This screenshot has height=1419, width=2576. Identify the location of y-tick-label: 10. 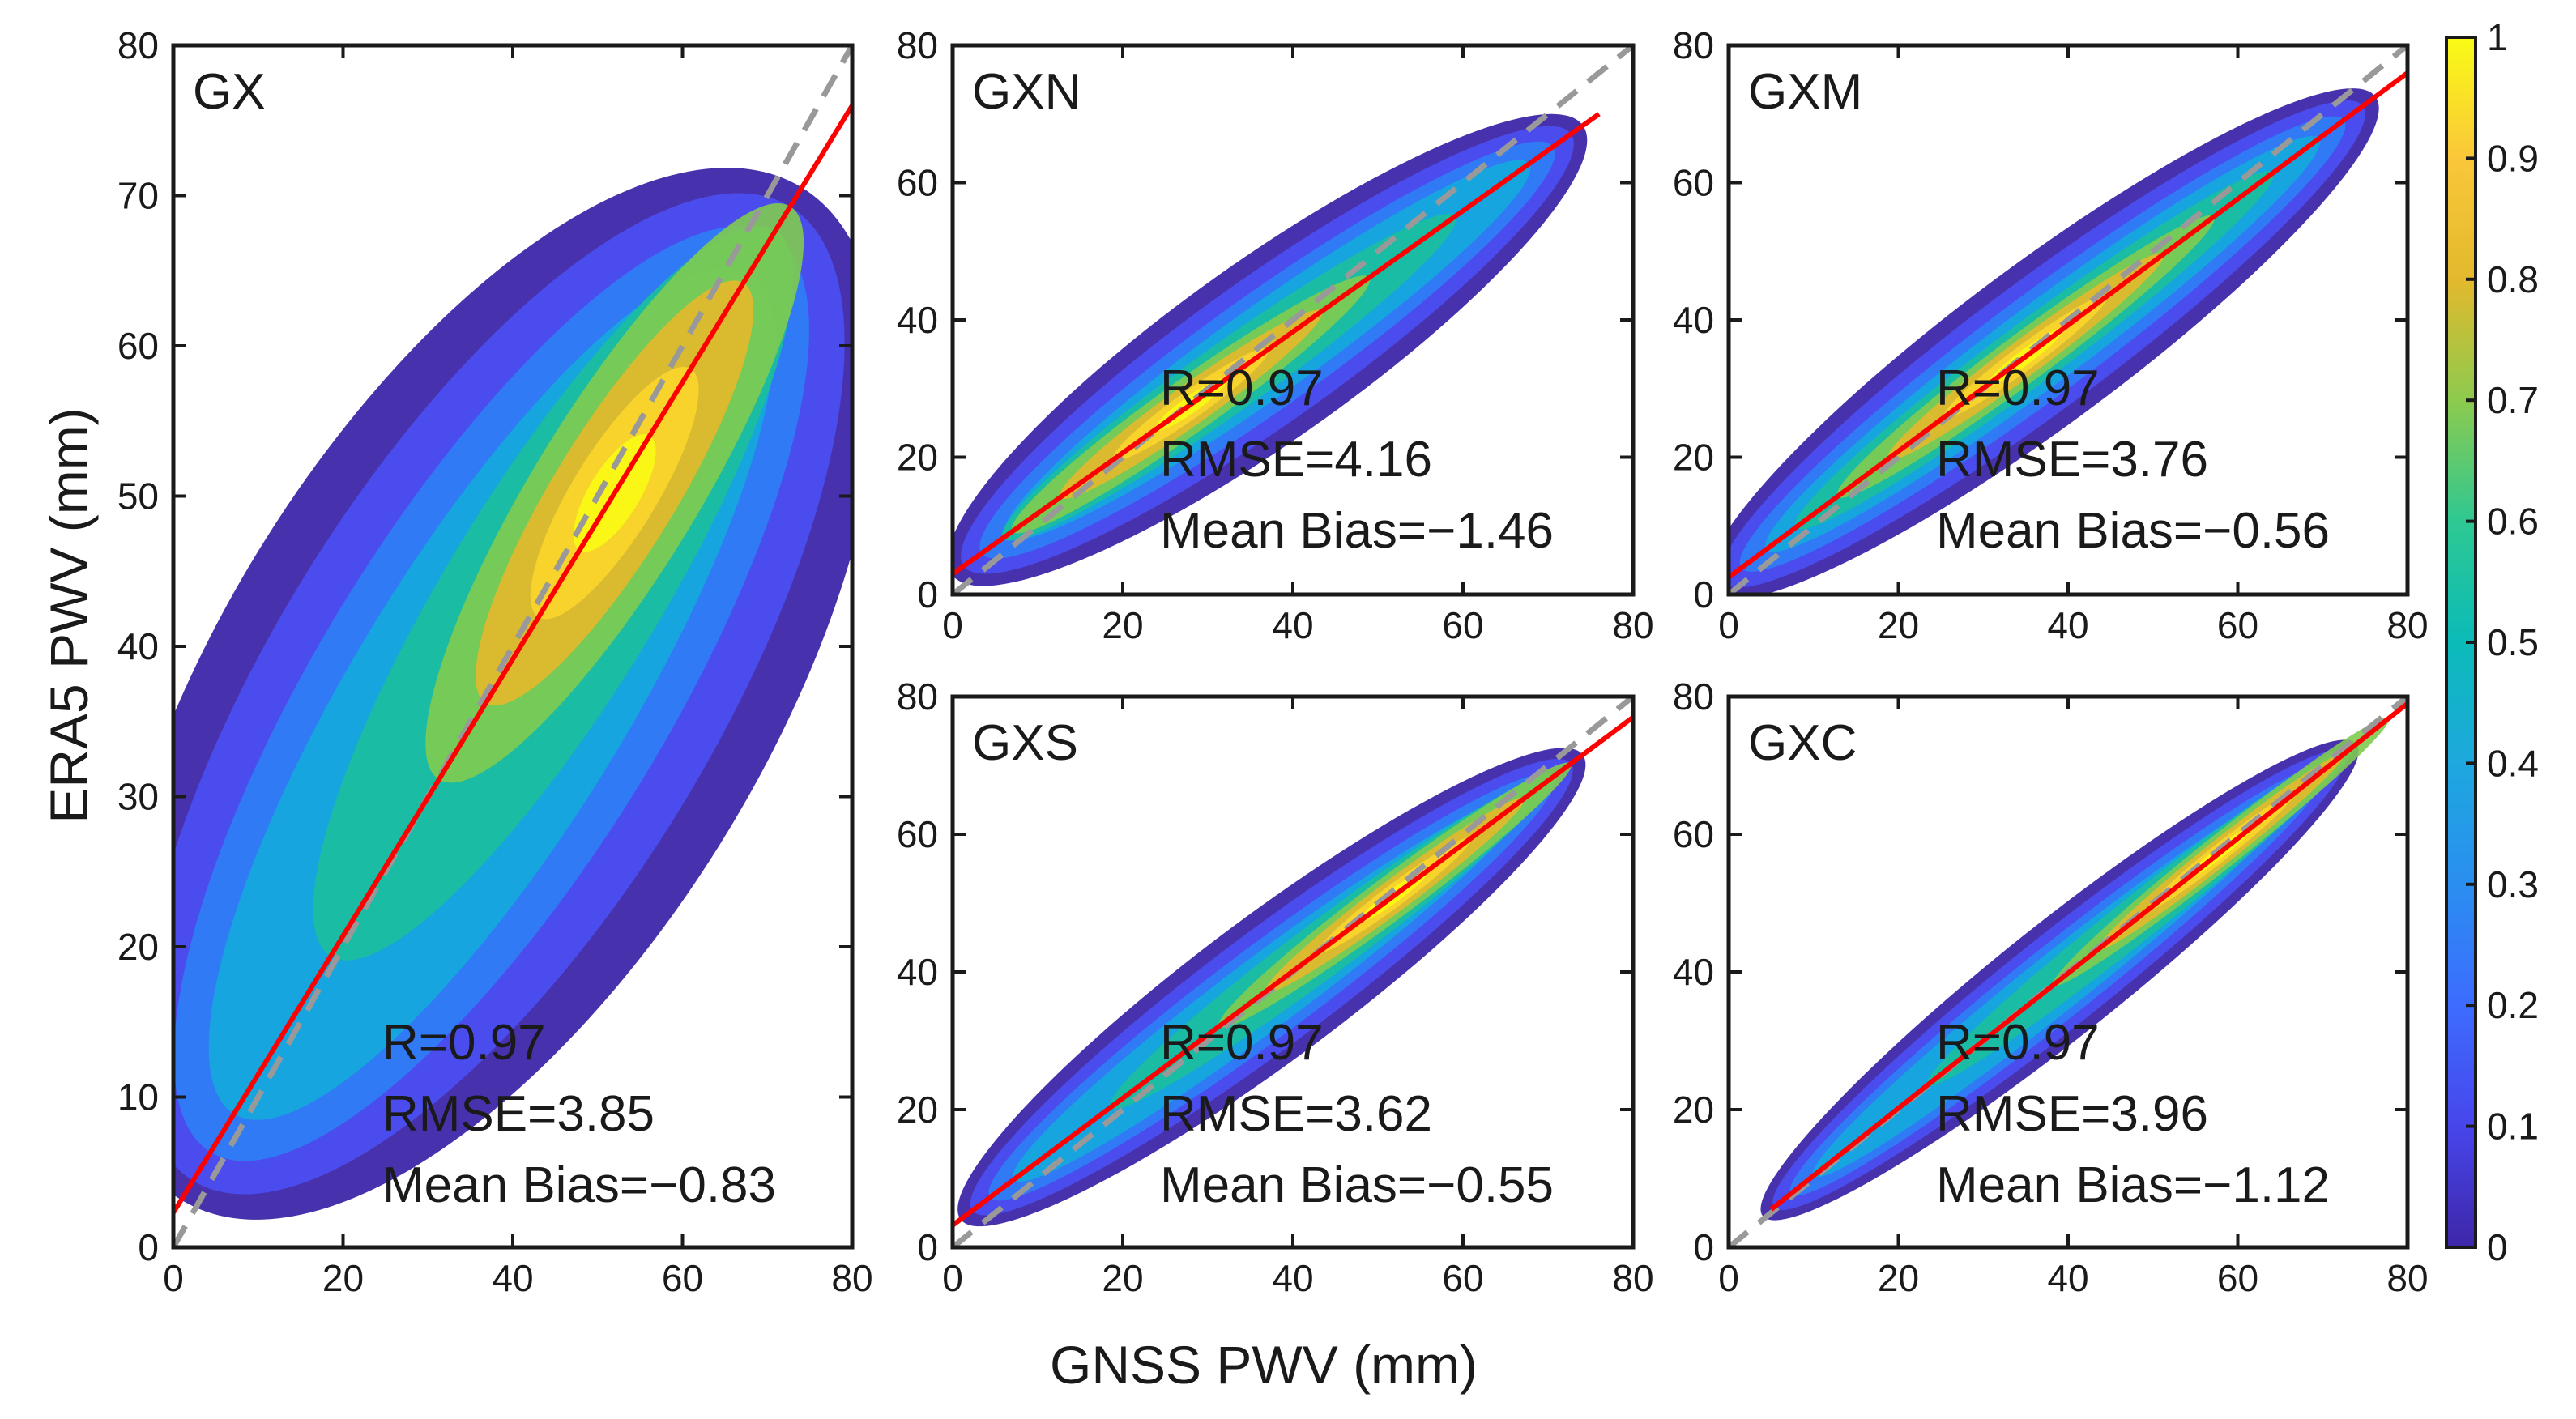
(138, 1097).